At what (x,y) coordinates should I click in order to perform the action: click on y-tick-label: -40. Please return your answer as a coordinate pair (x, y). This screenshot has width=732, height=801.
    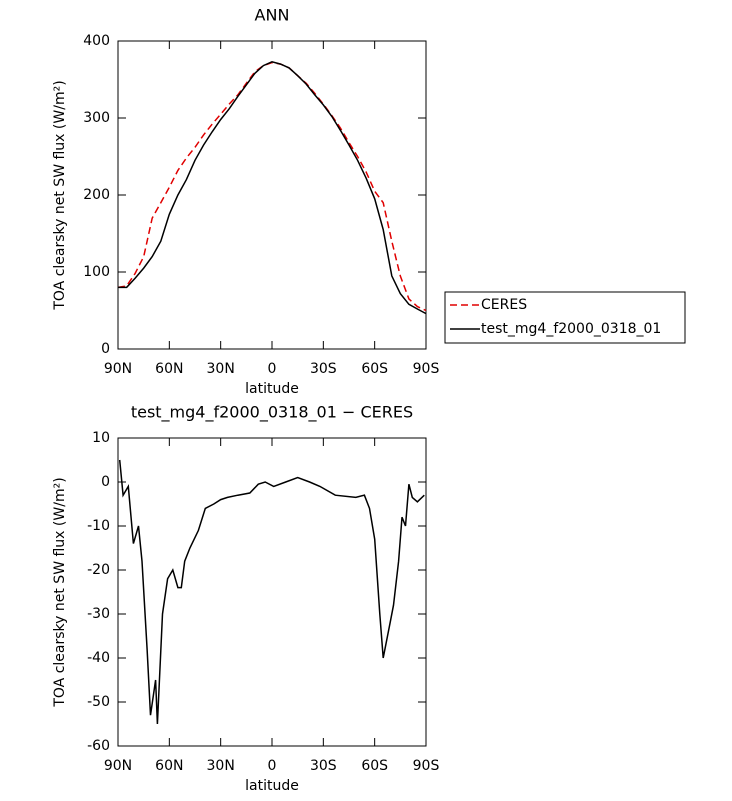
    Looking at the image, I should click on (98, 658).